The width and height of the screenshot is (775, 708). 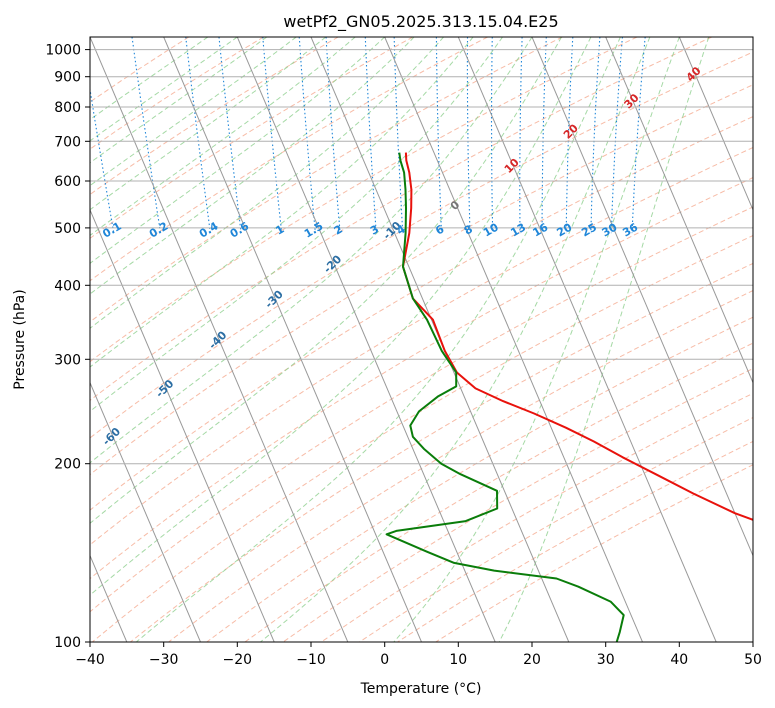 What do you see at coordinates (694, 74) in the screenshot?
I see `isotherm-label: 40` at bounding box center [694, 74].